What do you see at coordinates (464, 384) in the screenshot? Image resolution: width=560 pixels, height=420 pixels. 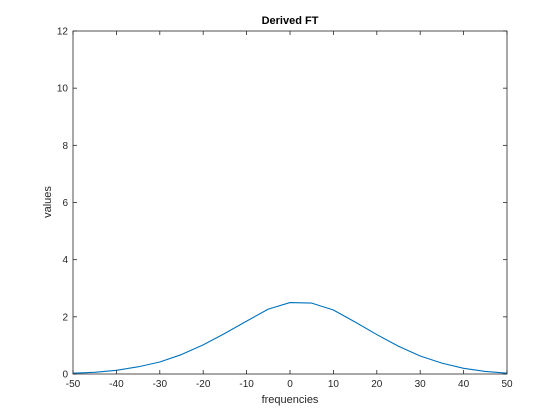 I see `x-tick-label: 40` at bounding box center [464, 384].